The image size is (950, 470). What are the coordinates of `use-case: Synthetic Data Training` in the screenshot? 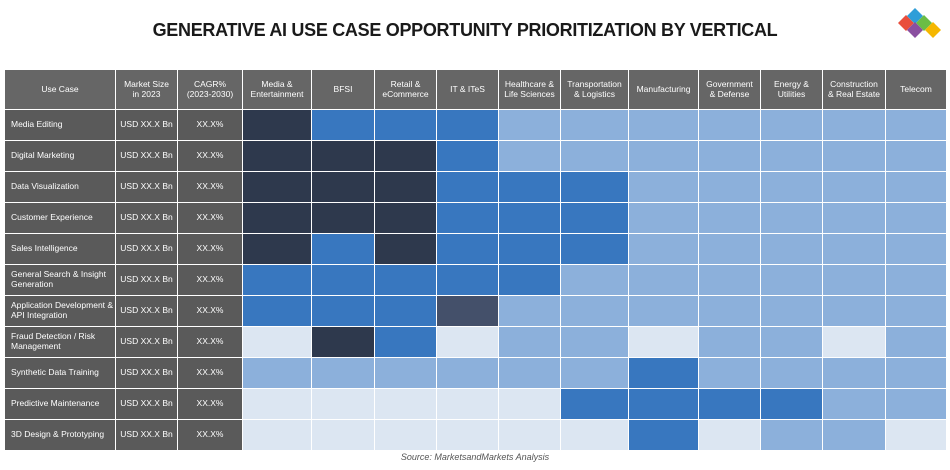 It's located at (60, 373).